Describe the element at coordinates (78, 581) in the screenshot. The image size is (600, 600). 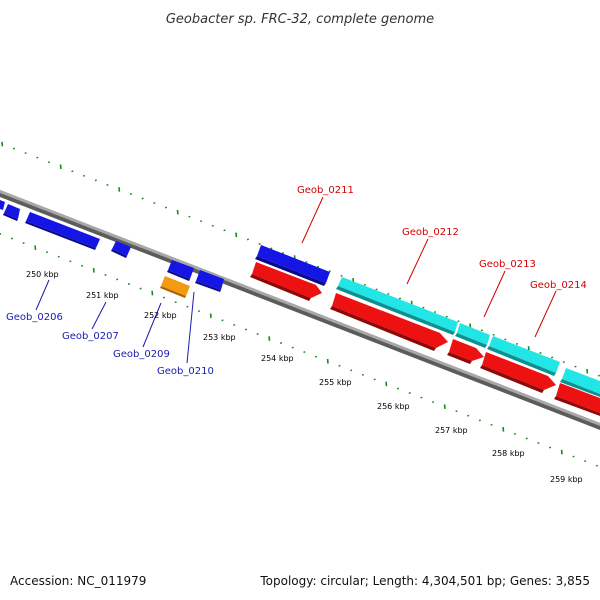
I see `accession-label: Accession: NC_011979` at that location.